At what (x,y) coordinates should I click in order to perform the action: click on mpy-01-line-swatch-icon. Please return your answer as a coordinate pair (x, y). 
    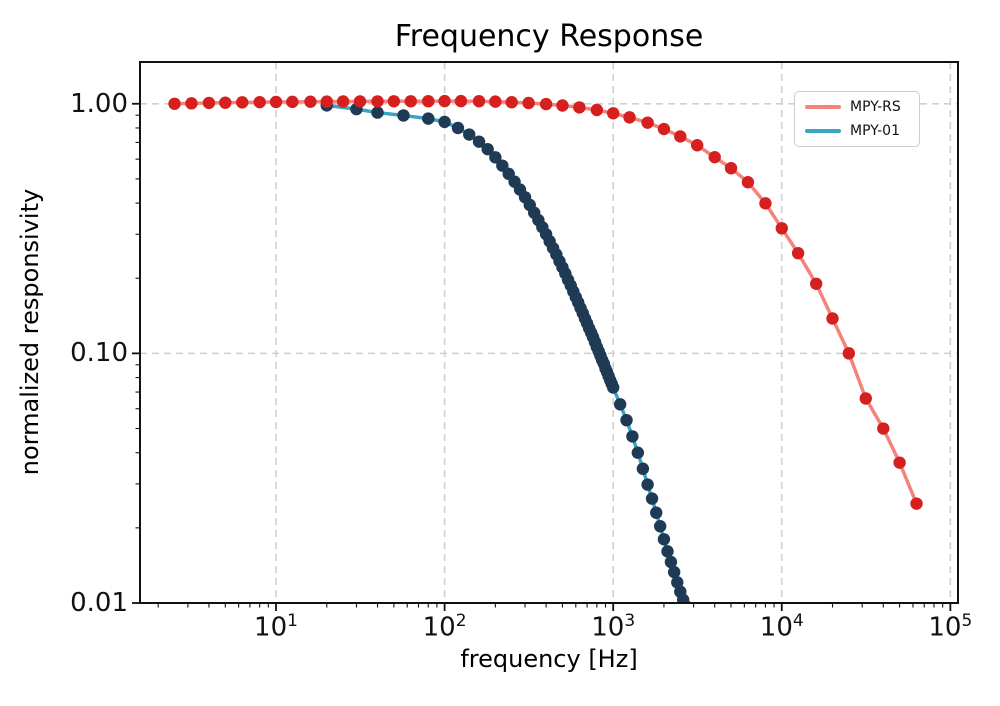
    Looking at the image, I should click on (823, 131).